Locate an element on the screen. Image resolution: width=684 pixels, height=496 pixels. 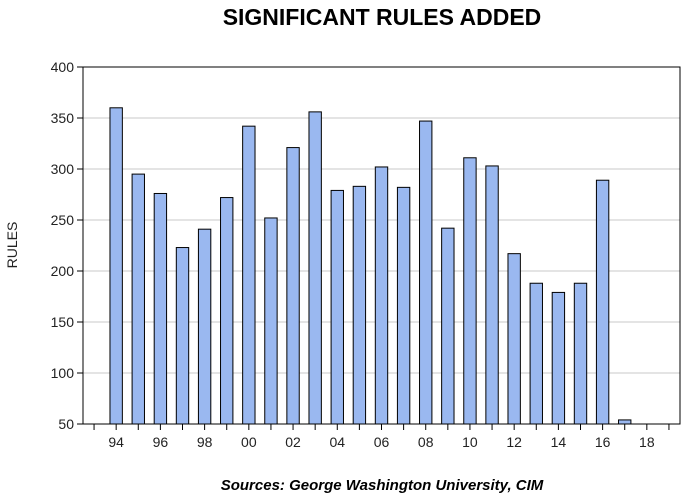
x-tick-label: 00 is located at coordinates (249, 442).